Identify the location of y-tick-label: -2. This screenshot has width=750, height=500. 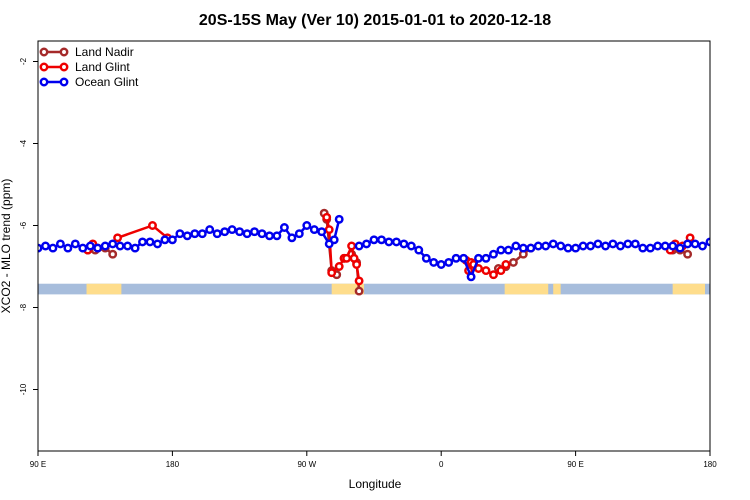
(23, 61).